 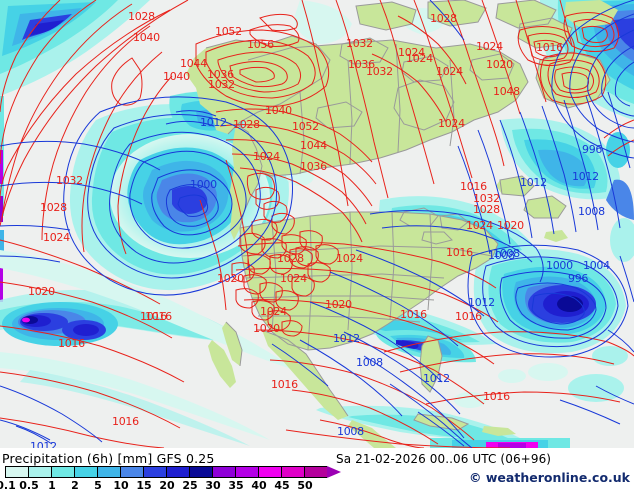 I want to click on colorbar-tick: 40, so click(x=259, y=484).